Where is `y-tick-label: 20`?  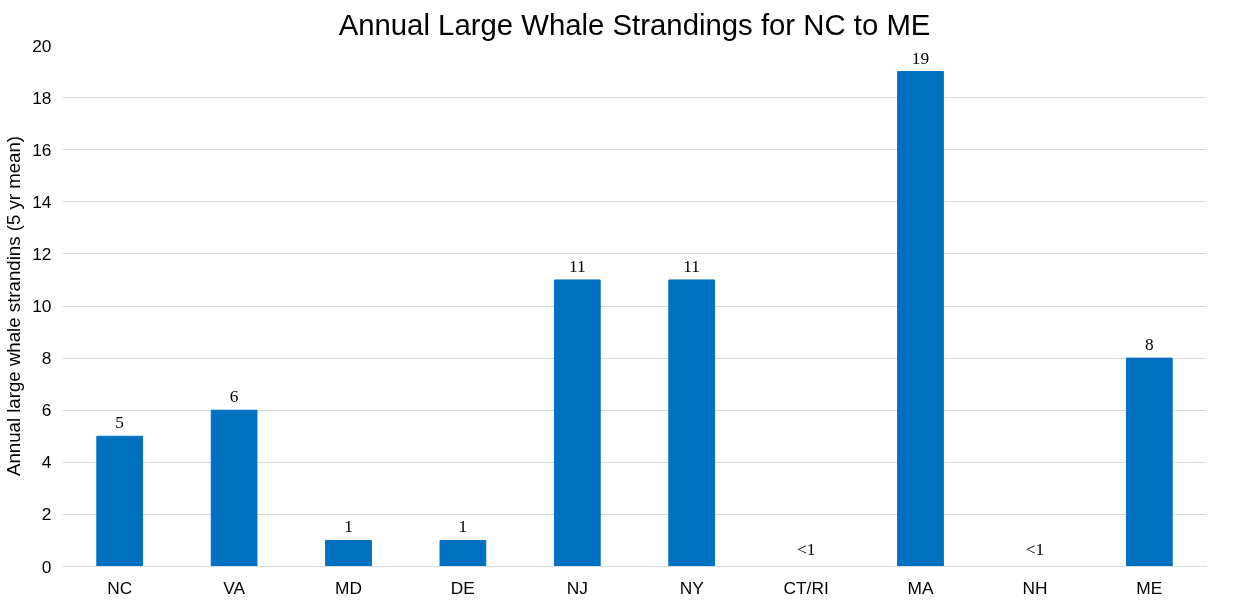 y-tick-label: 20 is located at coordinates (42, 45).